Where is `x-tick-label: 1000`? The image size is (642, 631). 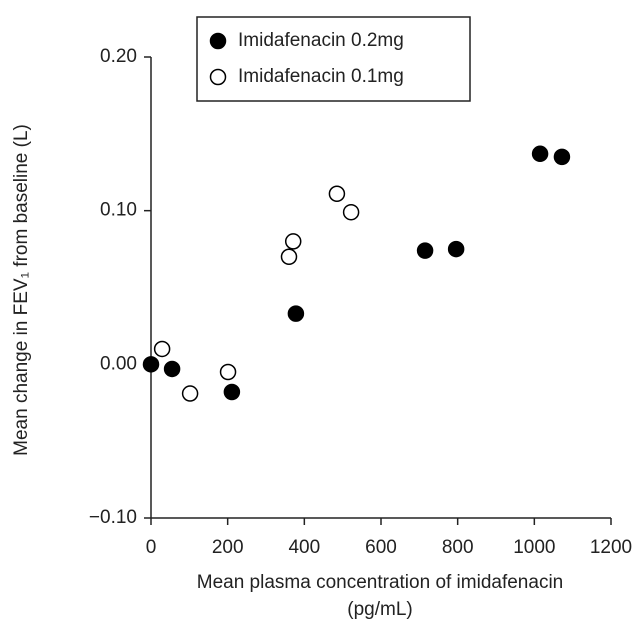
x-tick-label: 1000 is located at coordinates (534, 547).